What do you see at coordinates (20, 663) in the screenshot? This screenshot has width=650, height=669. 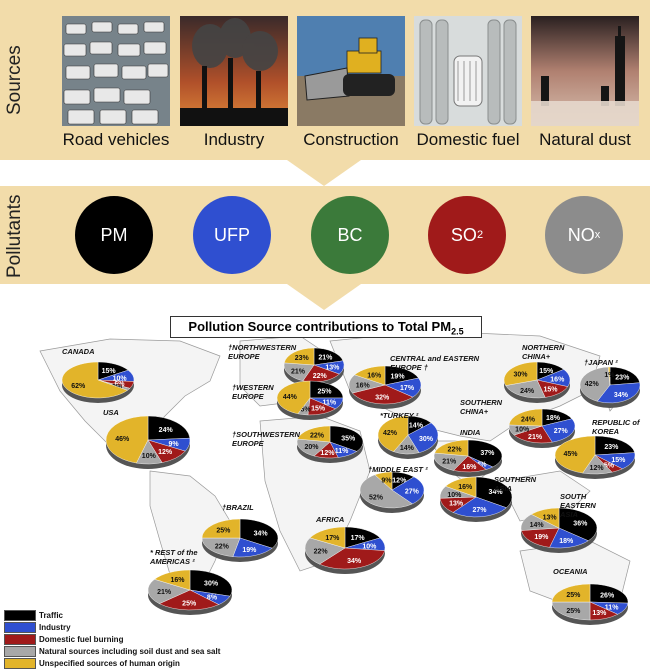 I see `legend-swatch-unspecified` at bounding box center [20, 663].